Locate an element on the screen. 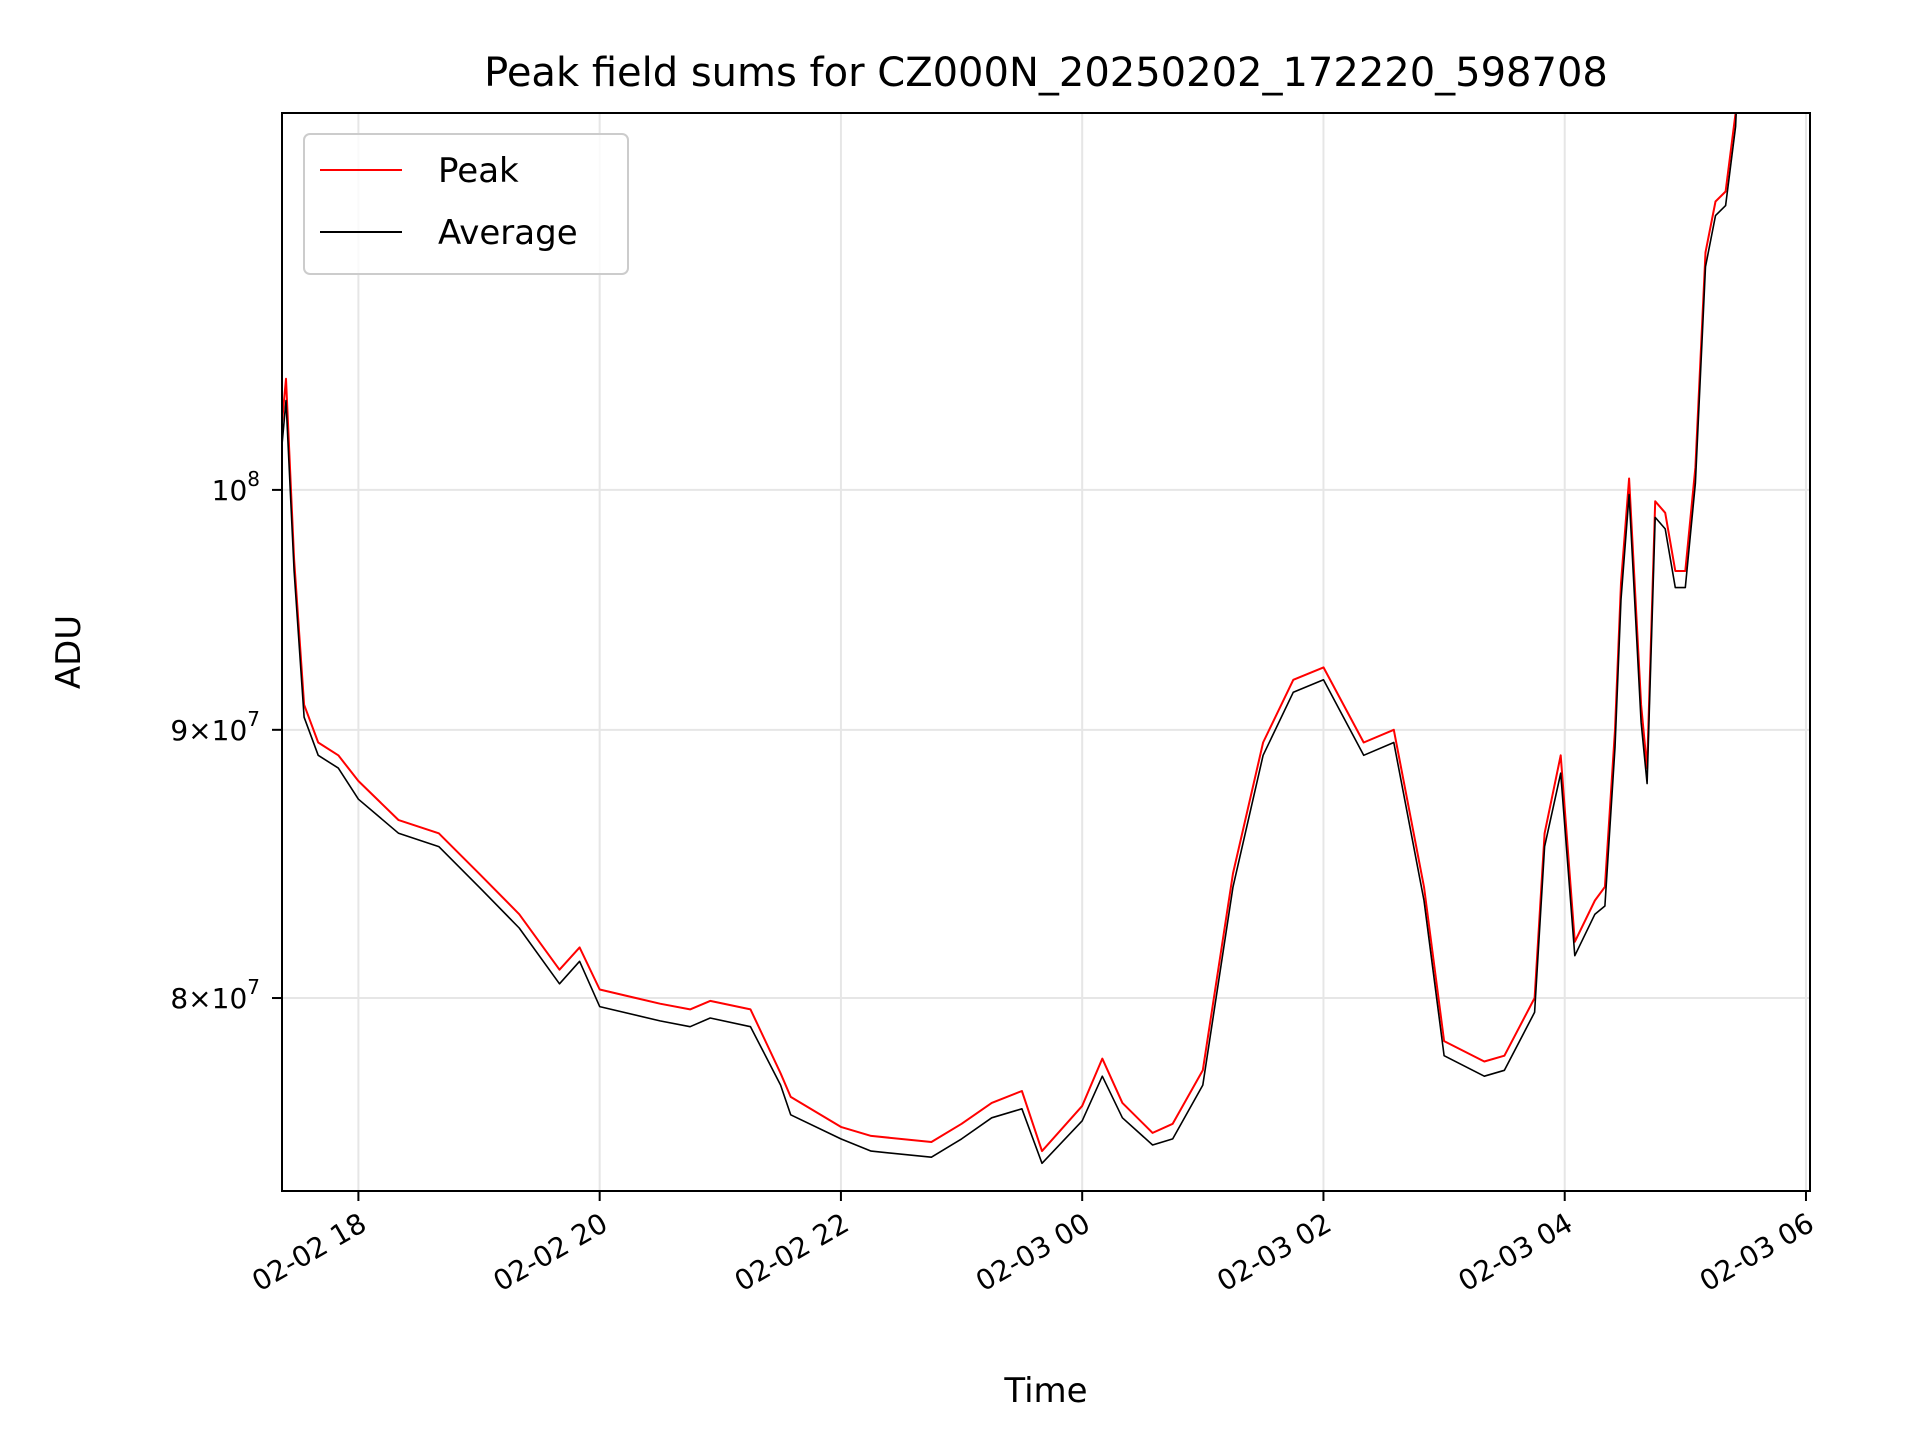 The height and width of the screenshot is (1440, 1920). y-tick-mantissa: 8 is located at coordinates (179, 998).